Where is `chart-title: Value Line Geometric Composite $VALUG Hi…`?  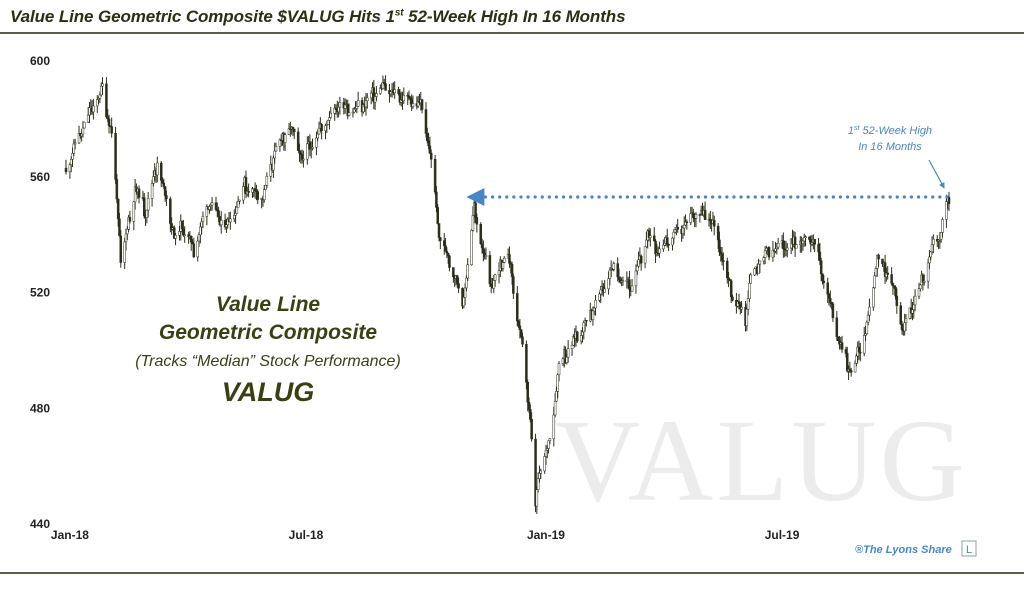
chart-title: Value Line Geometric Composite $VALUG Hi… is located at coordinates (318, 16).